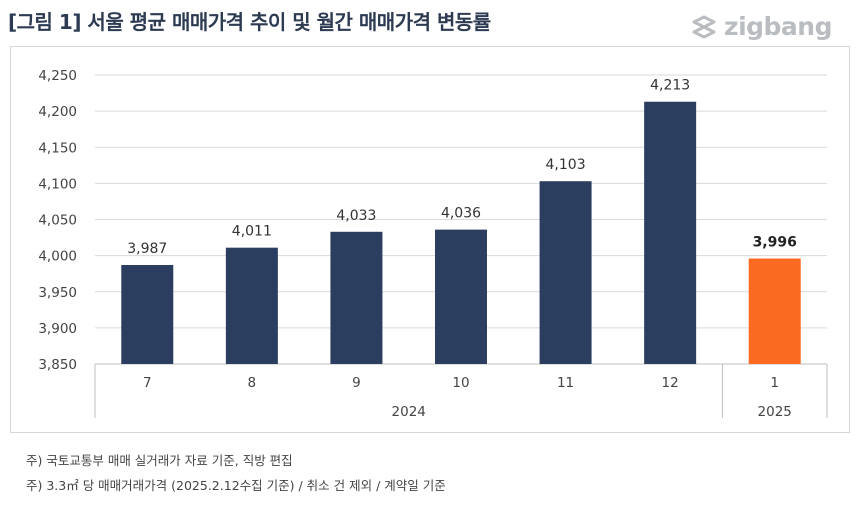 This screenshot has width=860, height=506. Describe the element at coordinates (57, 257) in the screenshot. I see `y-tick-label: 4,000` at that location.